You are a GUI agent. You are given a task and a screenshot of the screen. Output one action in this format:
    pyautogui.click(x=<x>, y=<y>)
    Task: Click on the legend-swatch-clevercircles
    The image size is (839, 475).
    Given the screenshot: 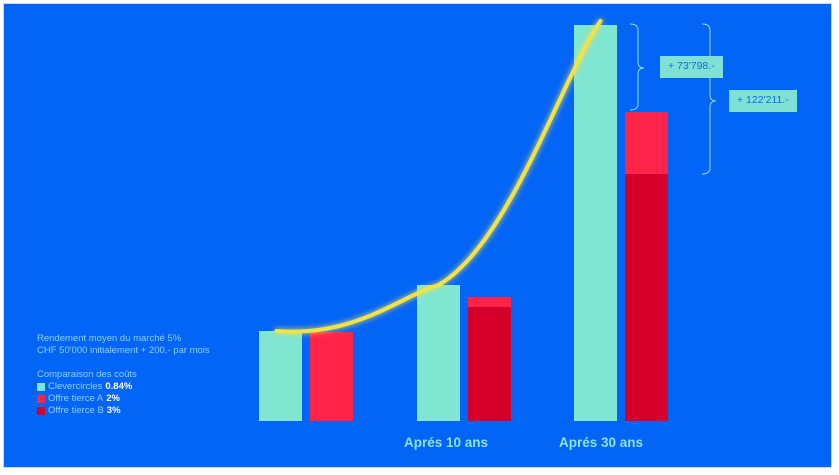 What is the action you would take?
    pyautogui.click(x=41, y=387)
    